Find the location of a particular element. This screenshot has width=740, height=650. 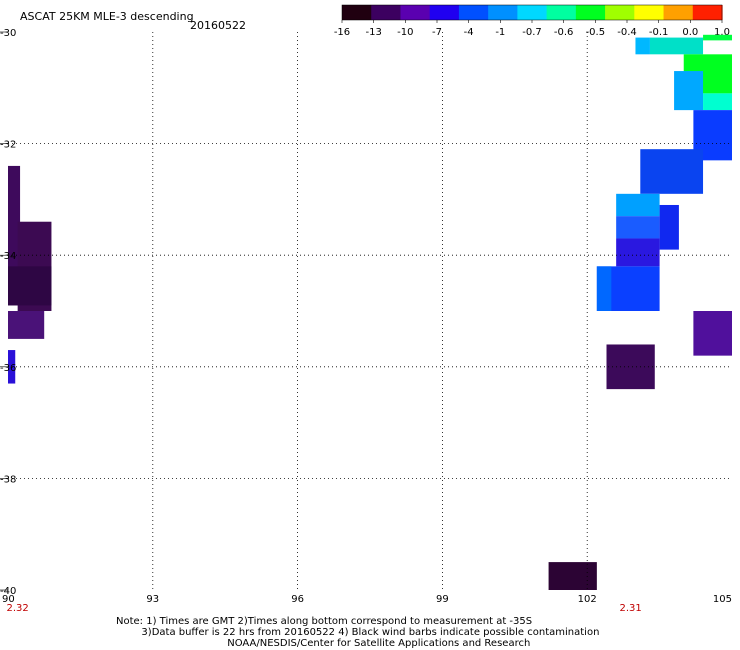

x-tick-label: 99 is located at coordinates (442, 599).